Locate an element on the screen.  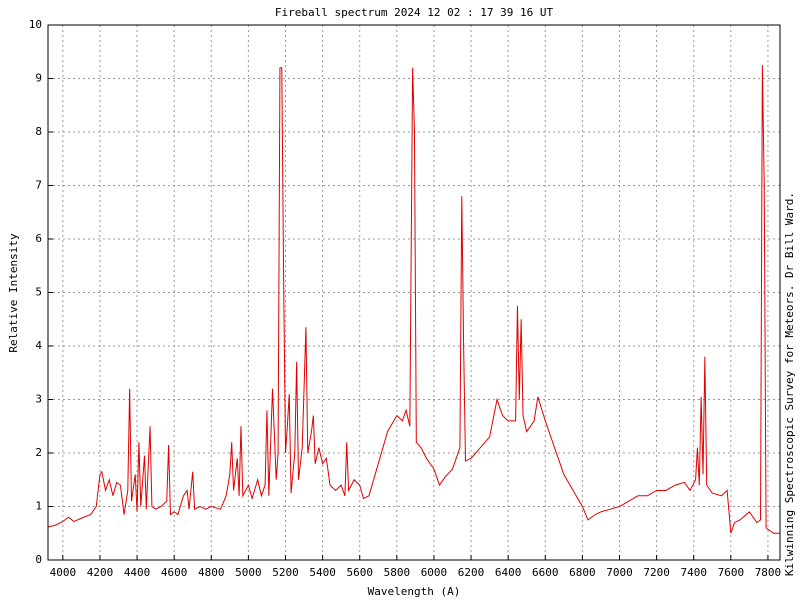
x-tick-label: 6200 is located at coordinates (471, 572).